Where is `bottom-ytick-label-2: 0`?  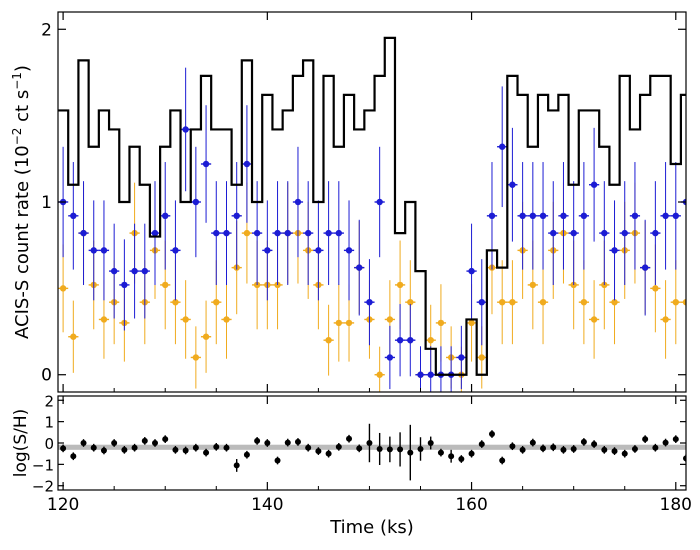 bottom-ytick-label-2: 0 is located at coordinates (49, 444).